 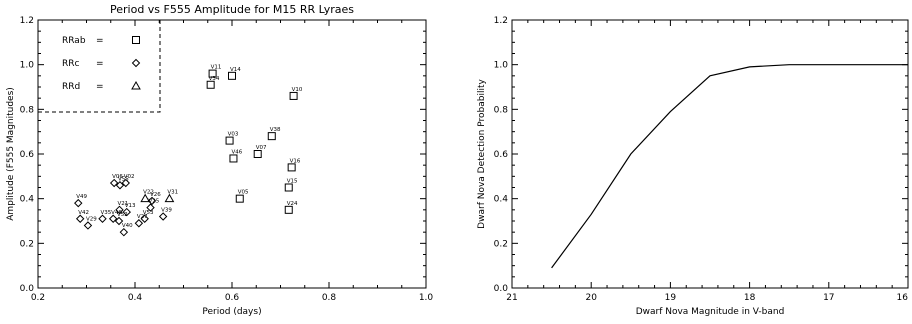 I want to click on point-label-v40: V40, so click(x=127, y=226).